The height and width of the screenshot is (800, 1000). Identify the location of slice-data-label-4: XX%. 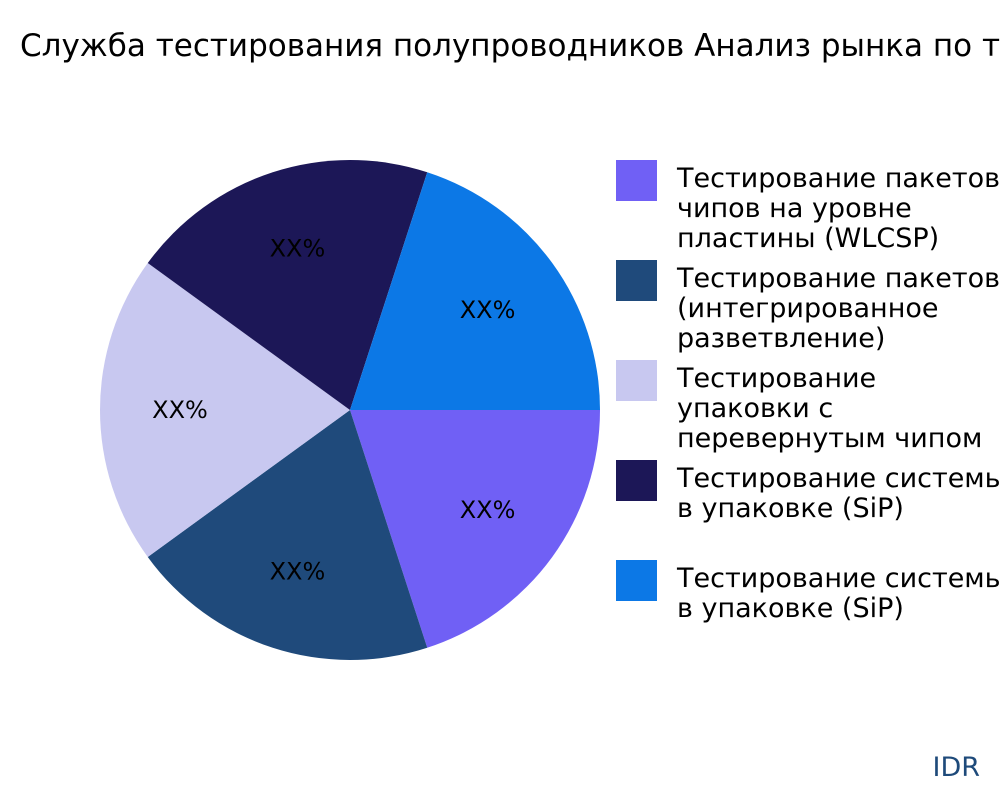
(298, 248).